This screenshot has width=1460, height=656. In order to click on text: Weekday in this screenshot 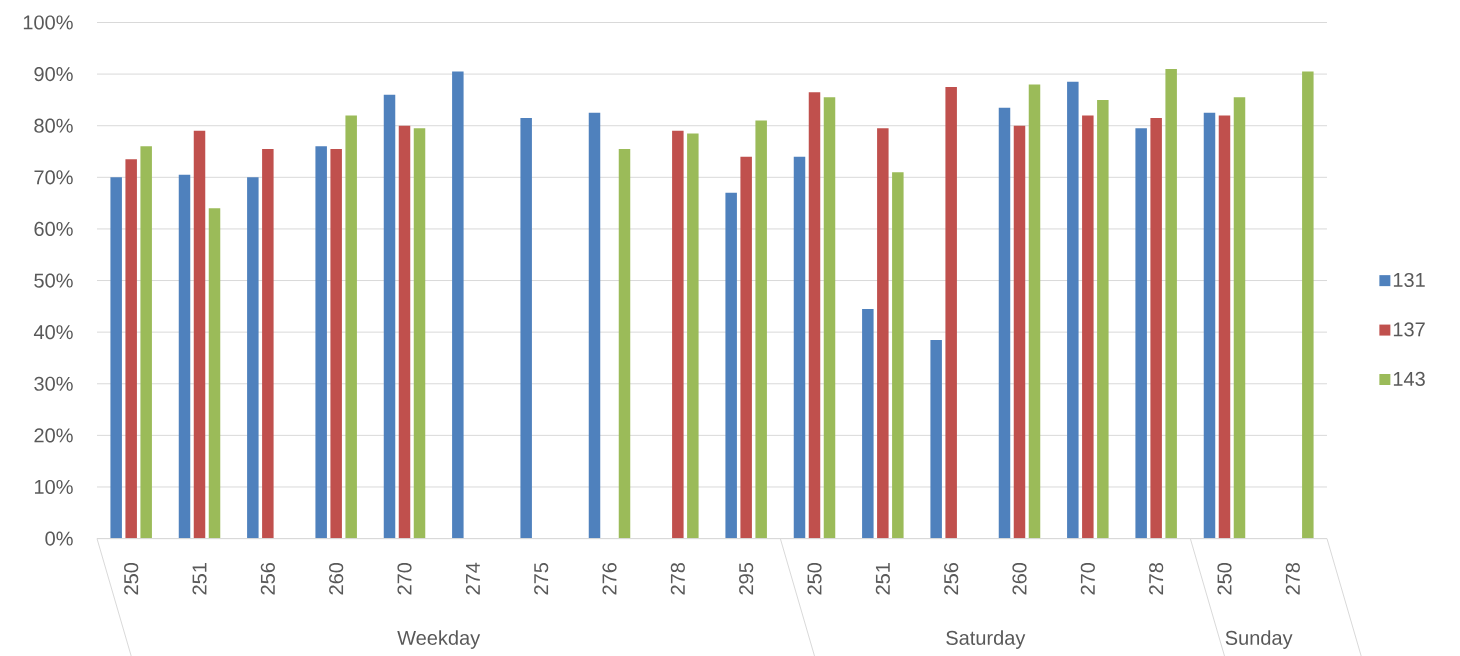, I will do `click(439, 639)`.